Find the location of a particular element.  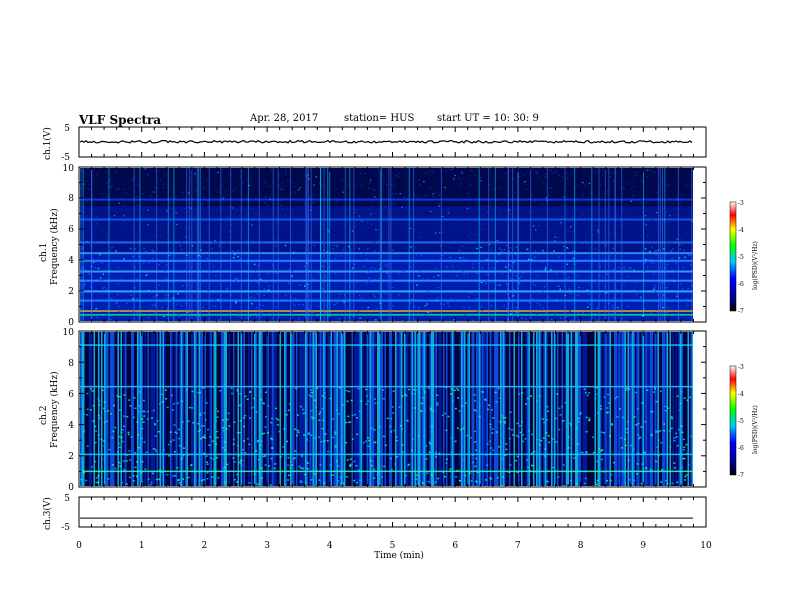

date-label: Apr. 28, 2017 is located at coordinates (284, 118).